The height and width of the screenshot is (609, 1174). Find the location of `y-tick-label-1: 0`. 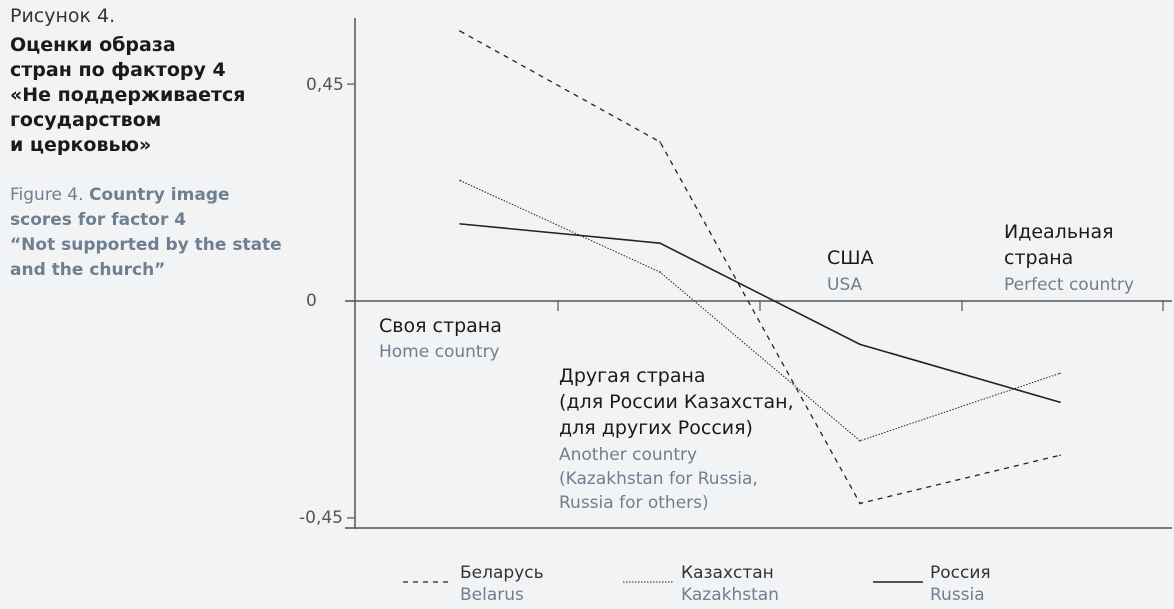

y-tick-label-1: 0 is located at coordinates (311, 301).